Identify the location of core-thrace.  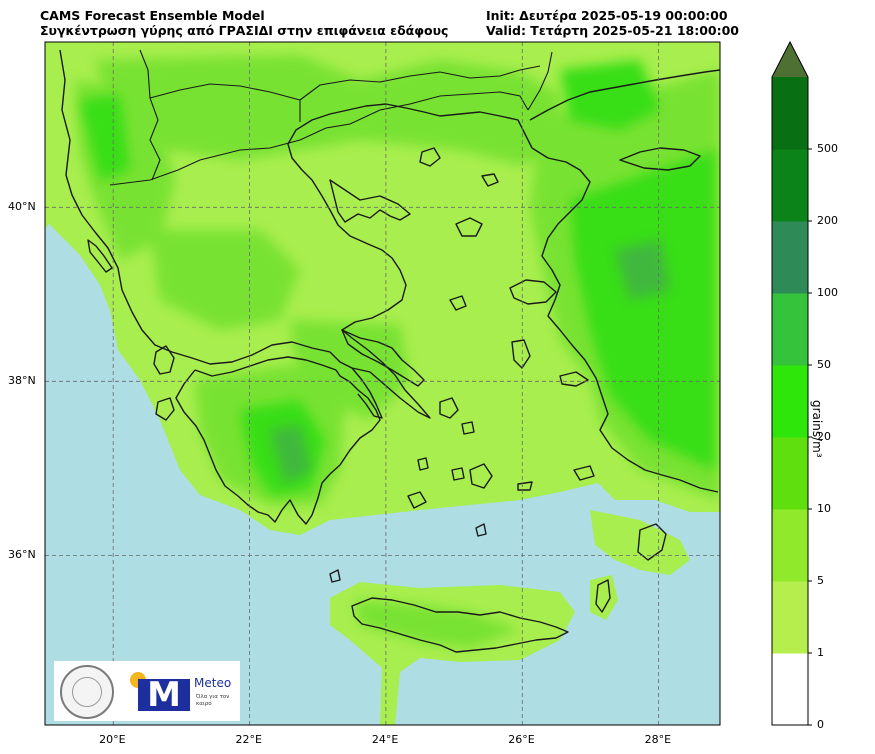
(610, 95).